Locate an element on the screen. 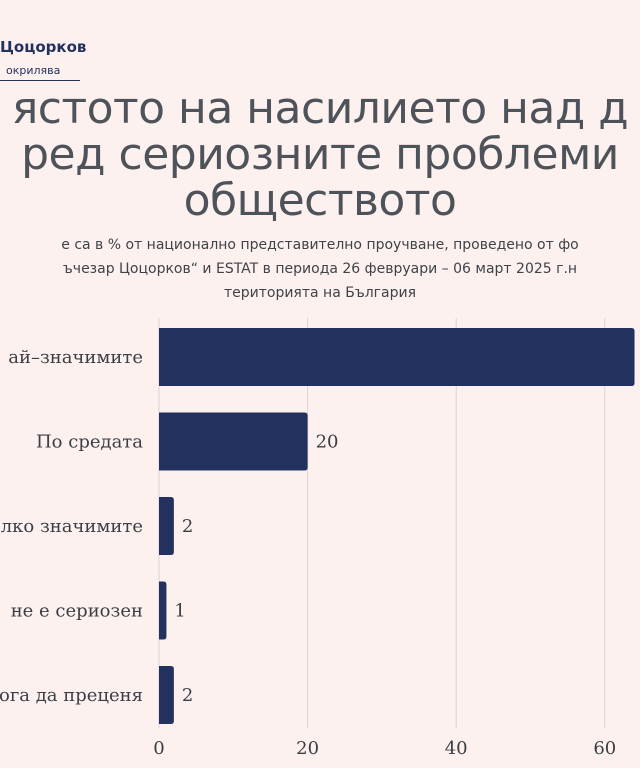  category-label: ай–значимите is located at coordinates (75, 357).